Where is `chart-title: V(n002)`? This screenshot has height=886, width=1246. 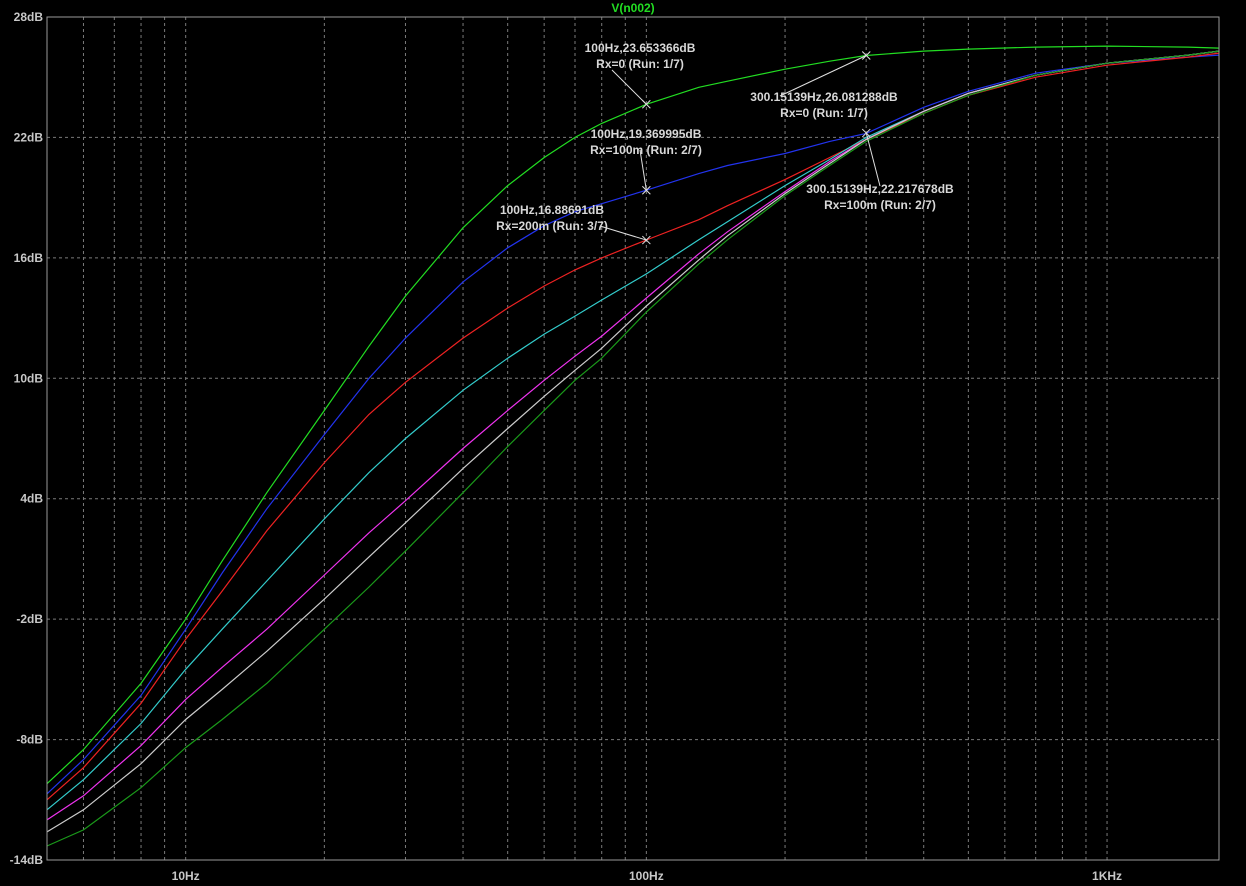
chart-title: V(n002) is located at coordinates (632, 8).